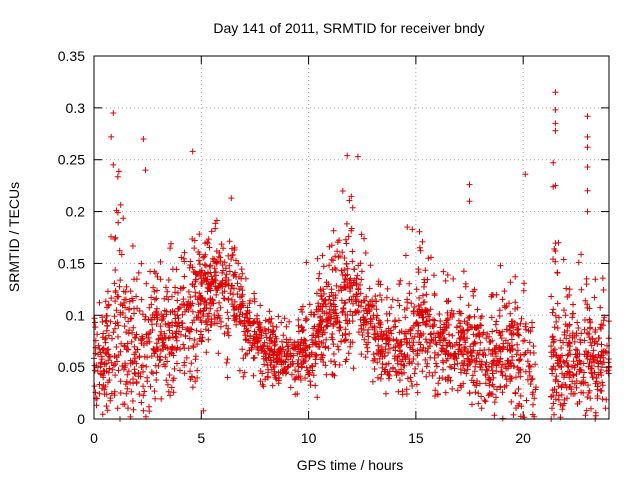  I want to click on x-tick-label: 0, so click(94, 438).